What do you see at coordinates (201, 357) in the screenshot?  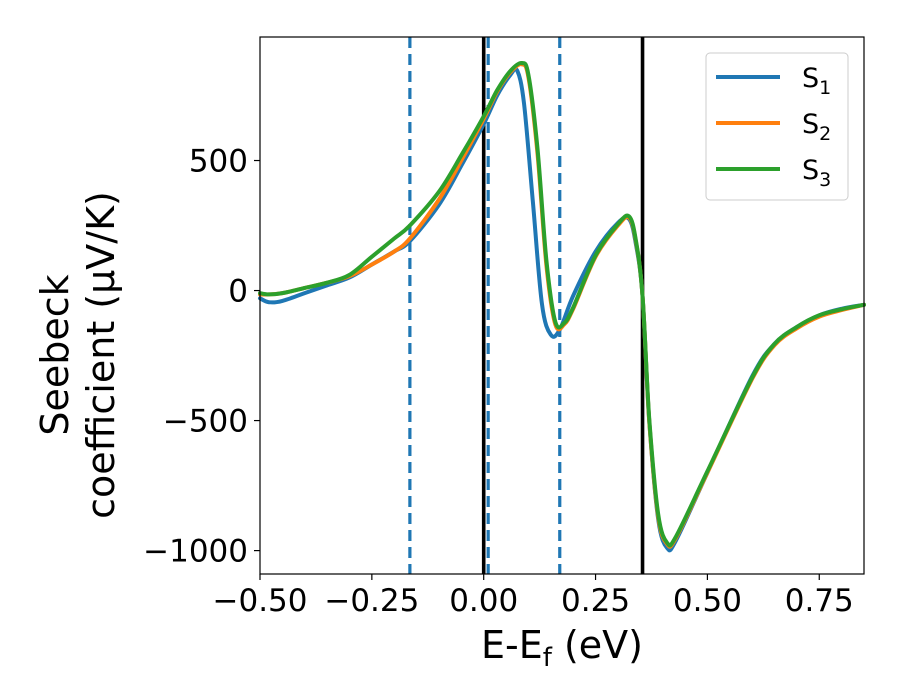 I see `y-axis-ticks: −1000 −500 0 500` at bounding box center [201, 357].